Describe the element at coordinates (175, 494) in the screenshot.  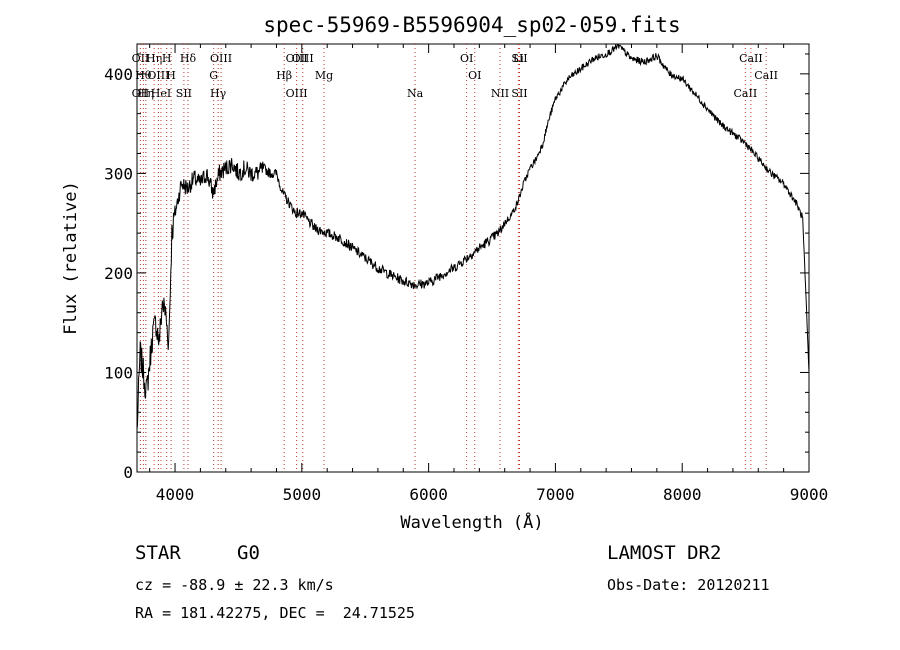
I see `x-tick-label: 4000` at that location.